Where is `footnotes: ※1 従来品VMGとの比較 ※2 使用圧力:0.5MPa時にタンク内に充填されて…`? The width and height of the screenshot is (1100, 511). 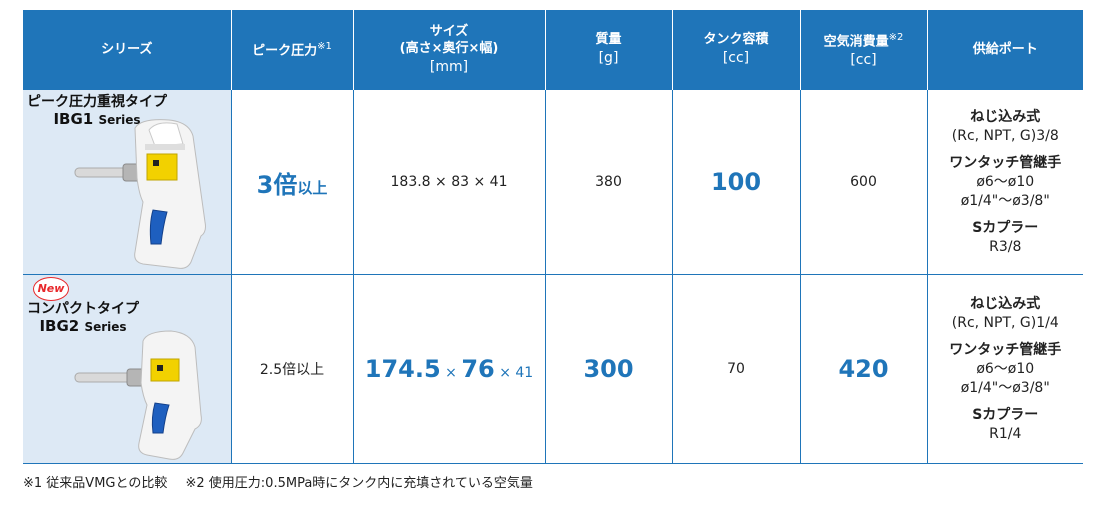
footnotes: ※1 従来品VMGとの比較 ※2 使用圧力:0.5MPa時にタンク内に充填されて… is located at coordinates (285, 481).